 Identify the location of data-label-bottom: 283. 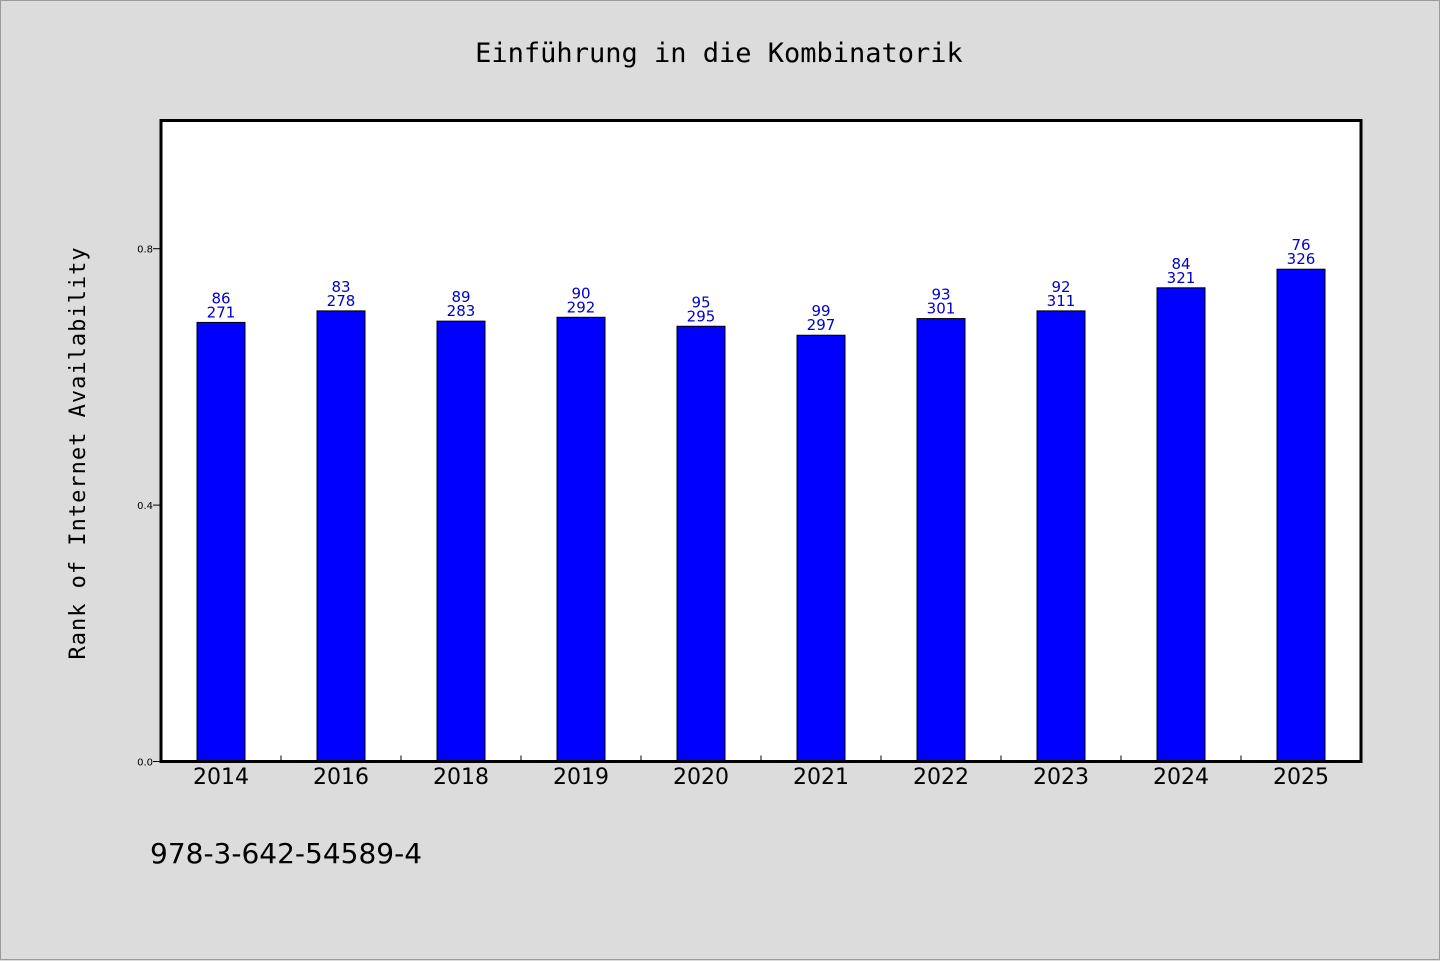
(461, 311).